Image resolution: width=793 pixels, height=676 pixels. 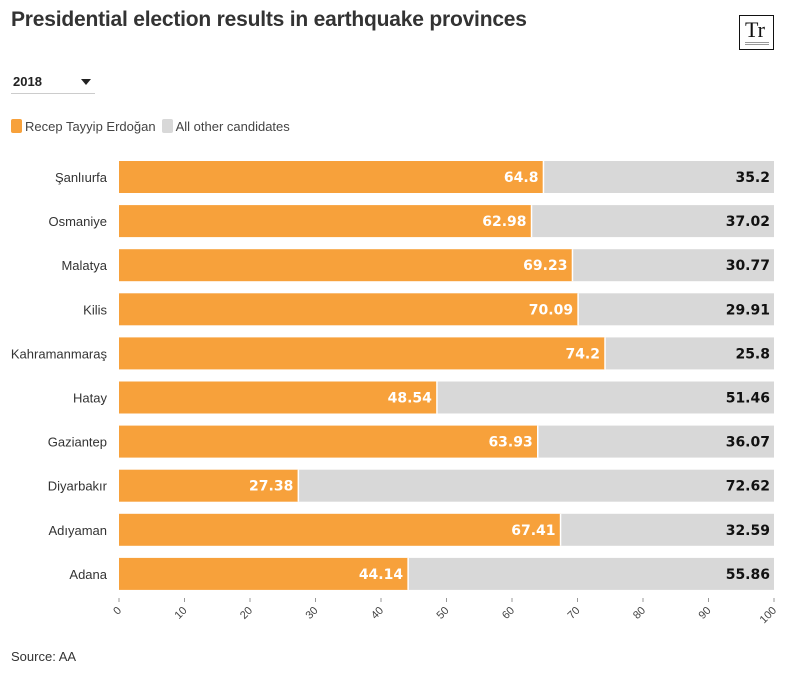 What do you see at coordinates (573, 613) in the screenshot?
I see `x-tick-label: 70` at bounding box center [573, 613].